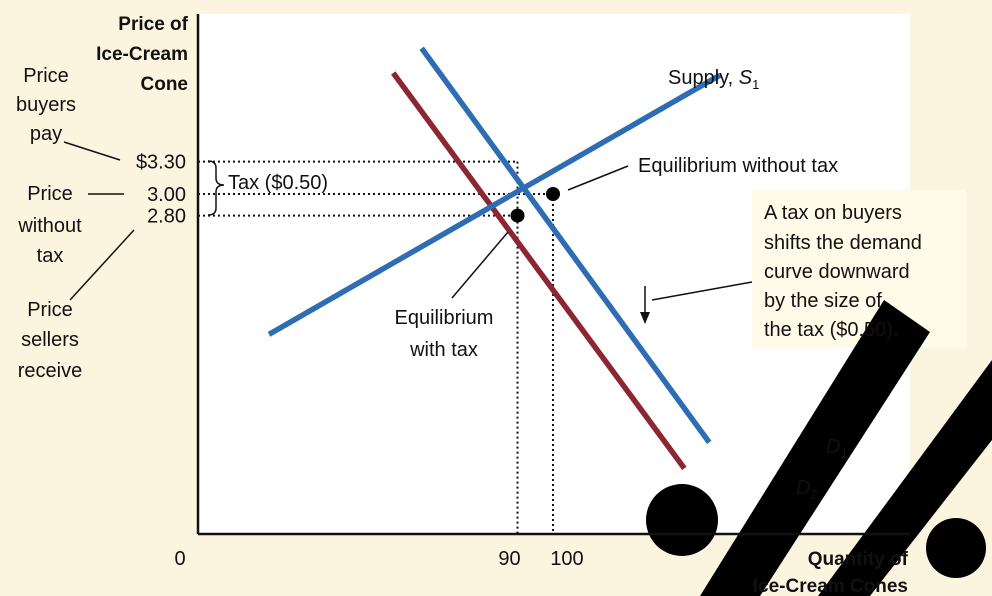 The image size is (992, 596). I want to click on sellers-line-2: sellers, so click(50, 340).